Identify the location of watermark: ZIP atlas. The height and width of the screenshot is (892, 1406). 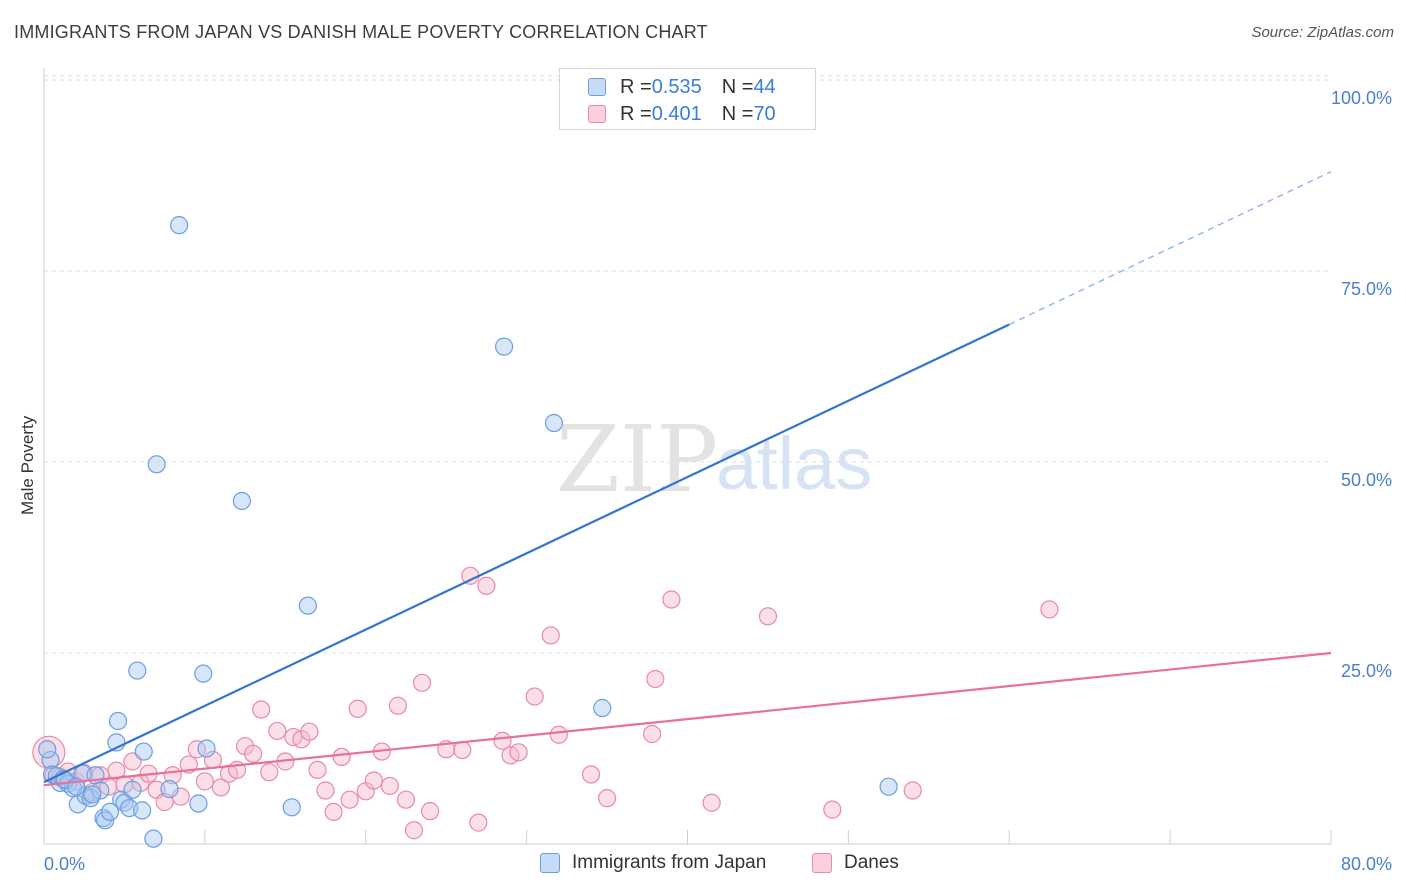
(714, 459).